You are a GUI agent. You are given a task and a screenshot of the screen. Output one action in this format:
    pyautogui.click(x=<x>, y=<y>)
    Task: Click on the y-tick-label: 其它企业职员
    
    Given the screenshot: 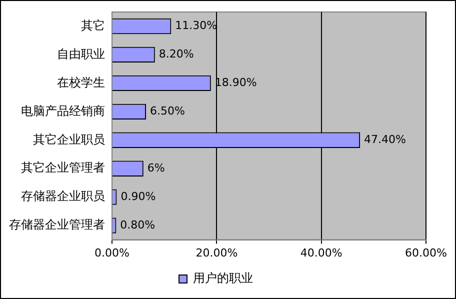 What is the action you would take?
    pyautogui.click(x=69, y=139)
    